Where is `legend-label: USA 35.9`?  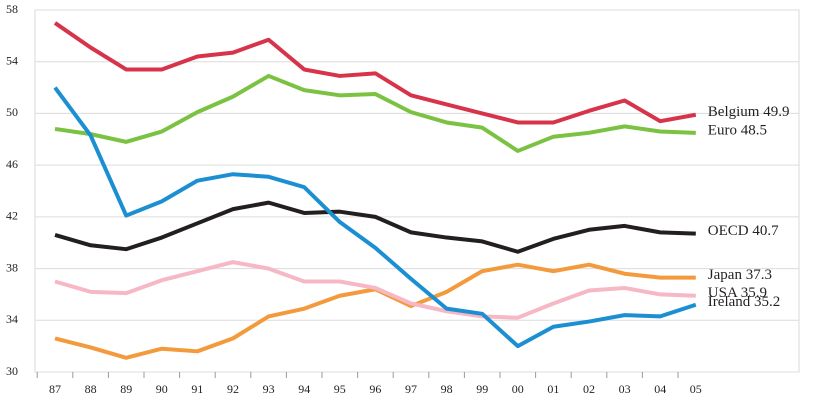
legend-label: USA 35.9 is located at coordinates (737, 293).